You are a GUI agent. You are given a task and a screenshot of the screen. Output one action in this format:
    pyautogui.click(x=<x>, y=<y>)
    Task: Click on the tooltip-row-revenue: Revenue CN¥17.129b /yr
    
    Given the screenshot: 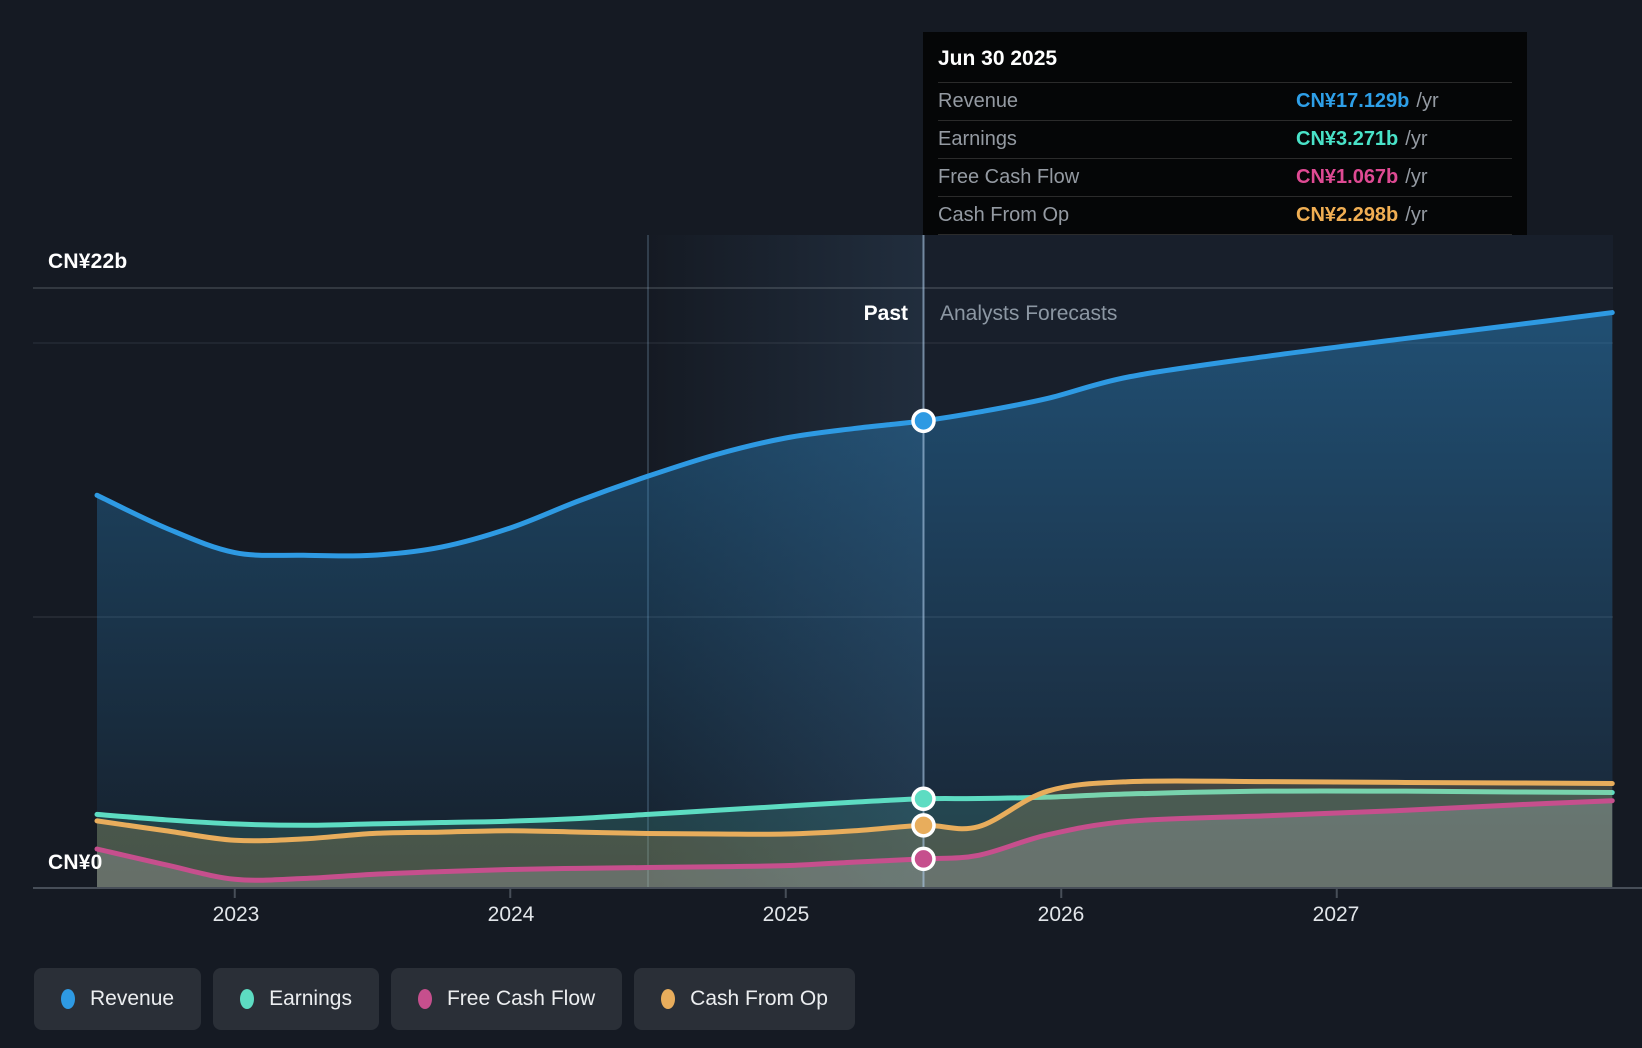 What is the action you would take?
    pyautogui.click(x=1225, y=101)
    